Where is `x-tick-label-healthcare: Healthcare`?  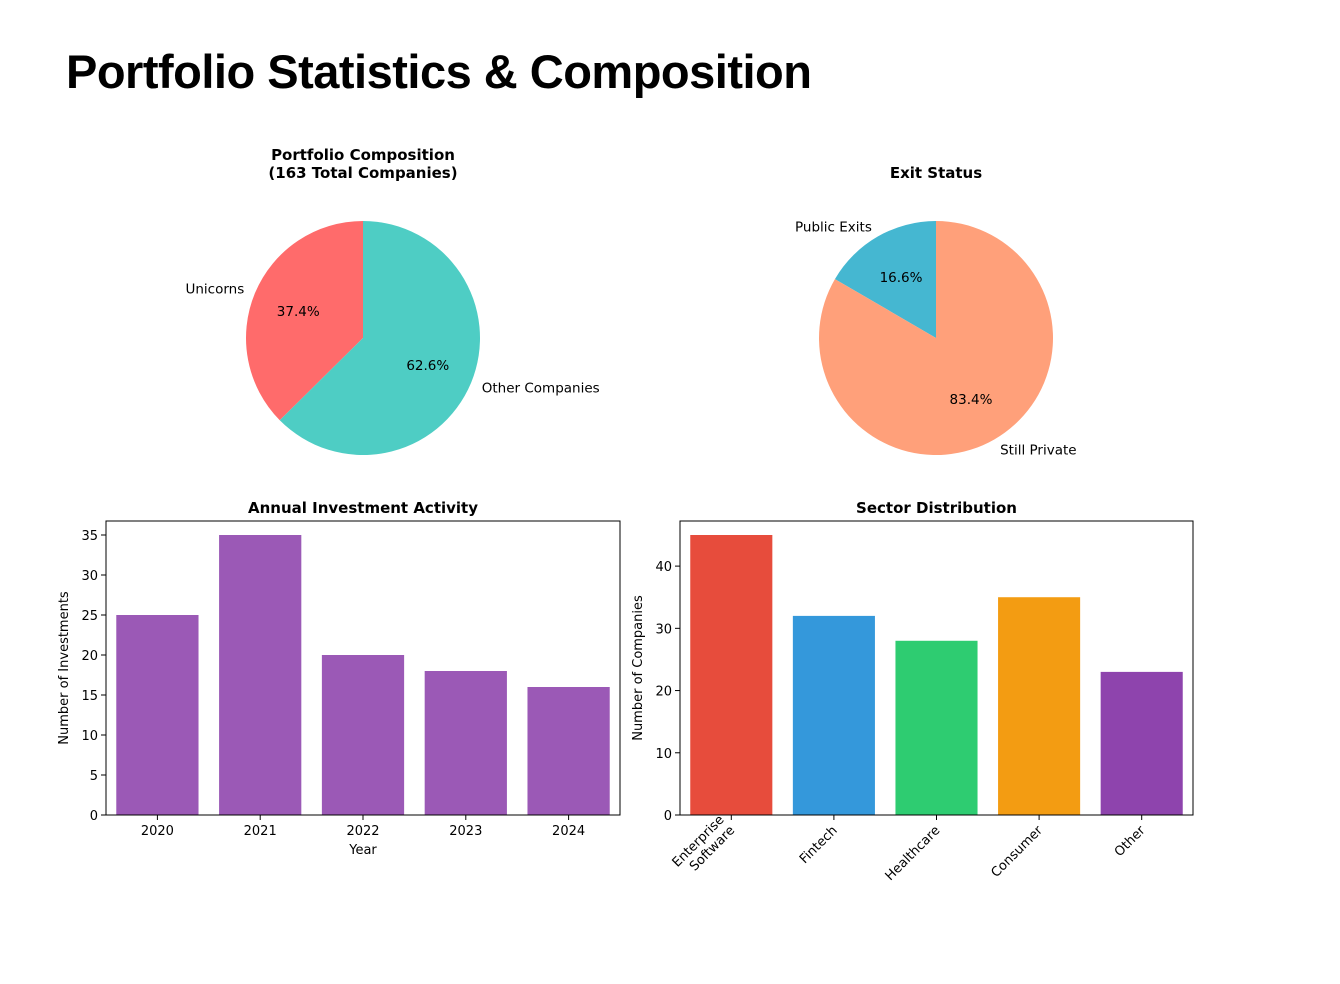 x-tick-label-healthcare: Healthcare is located at coordinates (913, 853).